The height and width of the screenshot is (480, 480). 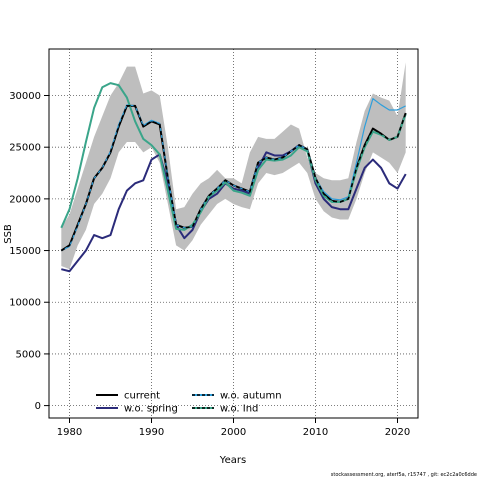 I want to click on legend: current w.o. spring w.o. autumn w.o. Ind, so click(x=189, y=403).